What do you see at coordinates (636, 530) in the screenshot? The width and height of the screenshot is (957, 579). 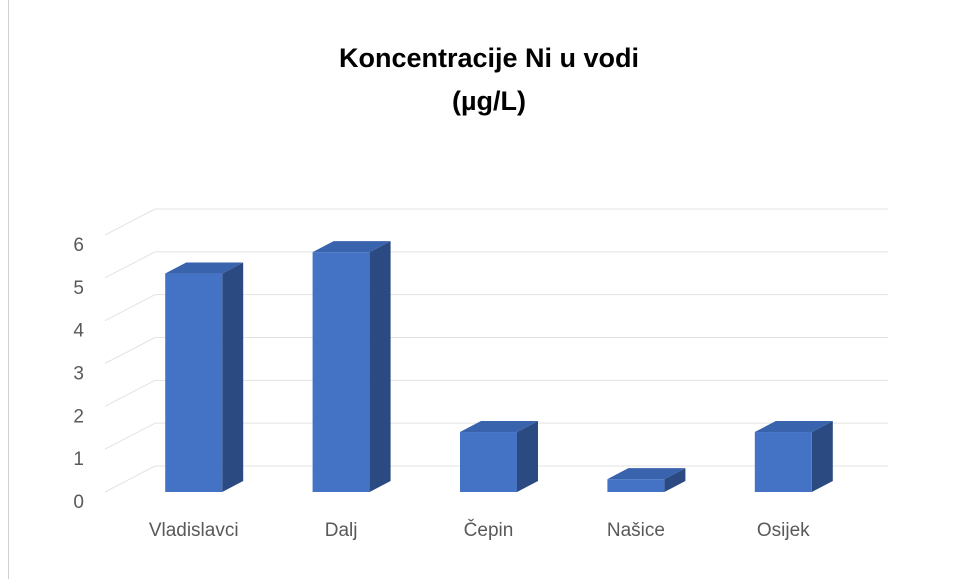 I see `x-tick-label: Našice` at bounding box center [636, 530].